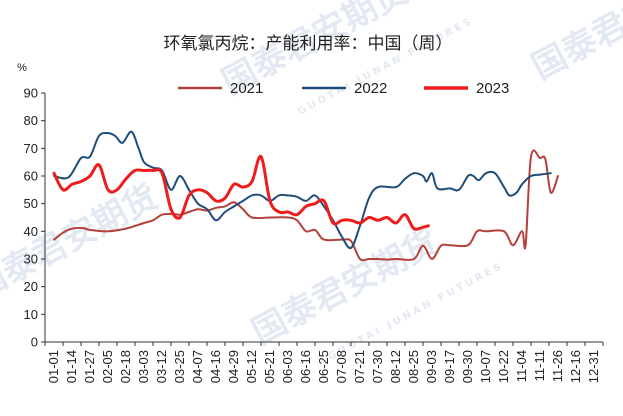  I want to click on x-tick-label: 10-07, so click(485, 366).